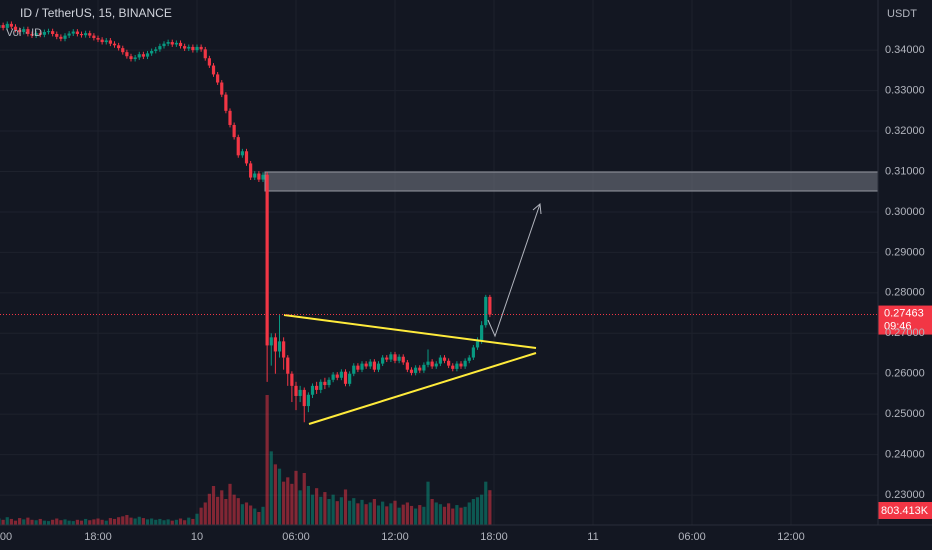  I want to click on arrow-head, so click(537, 208).